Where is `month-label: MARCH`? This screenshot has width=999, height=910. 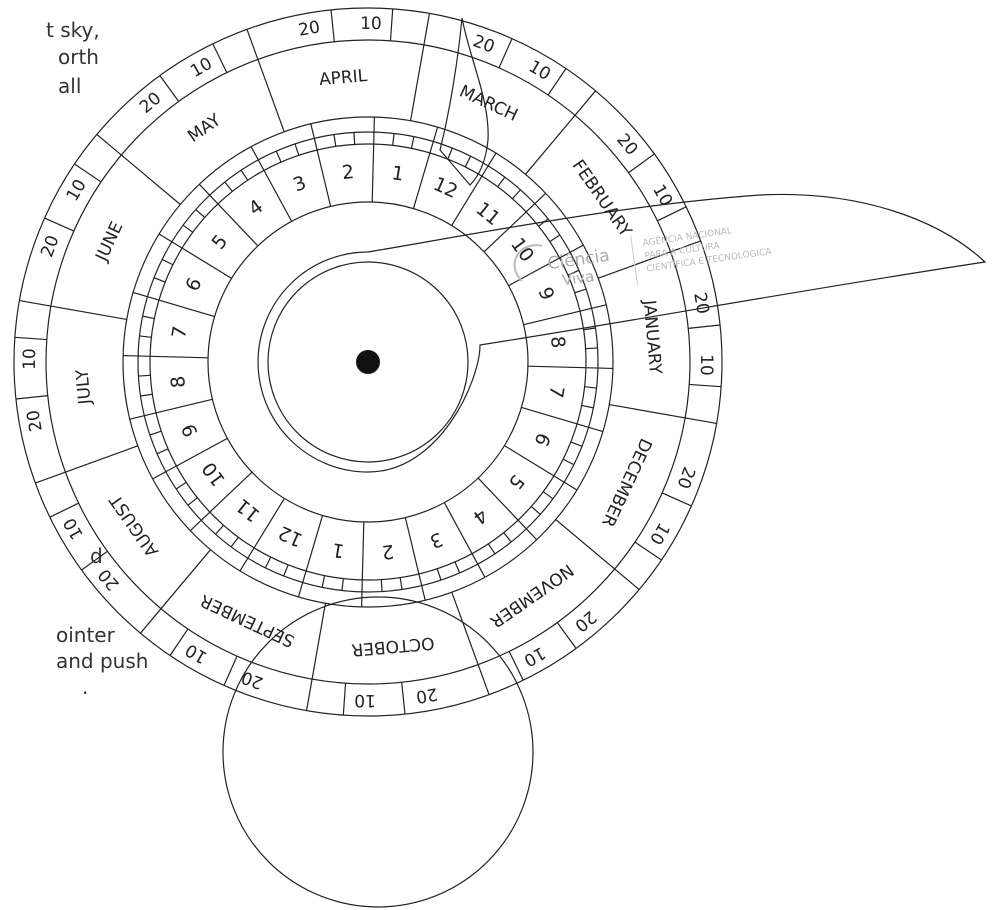 month-label: MARCH is located at coordinates (488, 104).